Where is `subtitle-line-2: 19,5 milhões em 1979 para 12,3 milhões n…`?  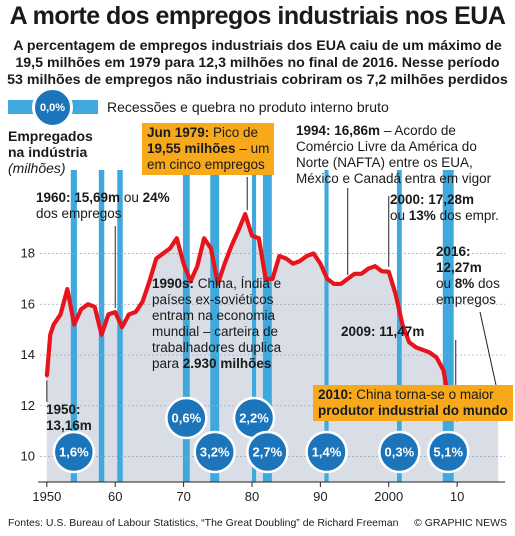
subtitle-line-2: 19,5 milhões em 1979 para 12,3 milhões n… is located at coordinates (257, 63).